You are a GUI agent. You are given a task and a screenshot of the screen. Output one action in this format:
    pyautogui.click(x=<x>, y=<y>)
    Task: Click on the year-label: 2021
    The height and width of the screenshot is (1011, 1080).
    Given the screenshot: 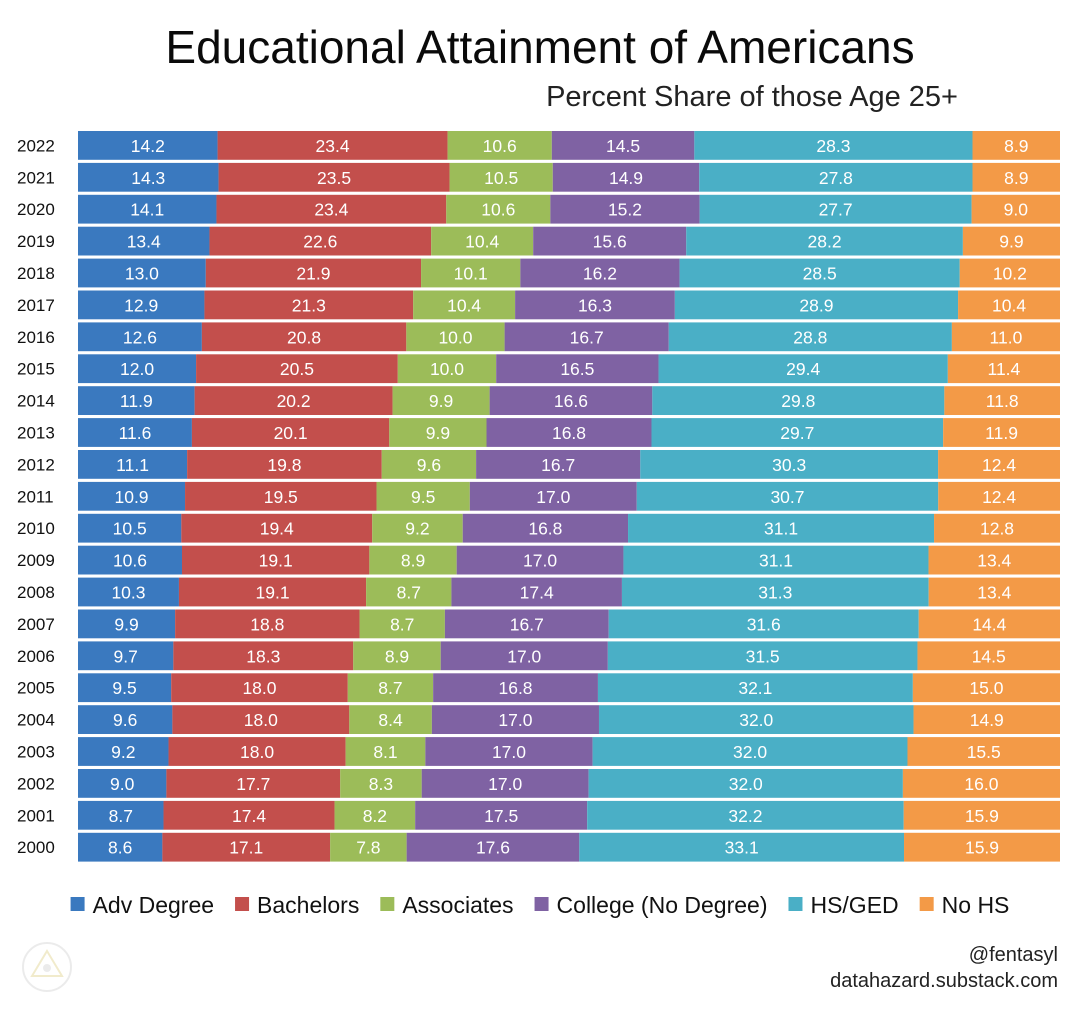 What is the action you would take?
    pyautogui.click(x=36, y=177)
    